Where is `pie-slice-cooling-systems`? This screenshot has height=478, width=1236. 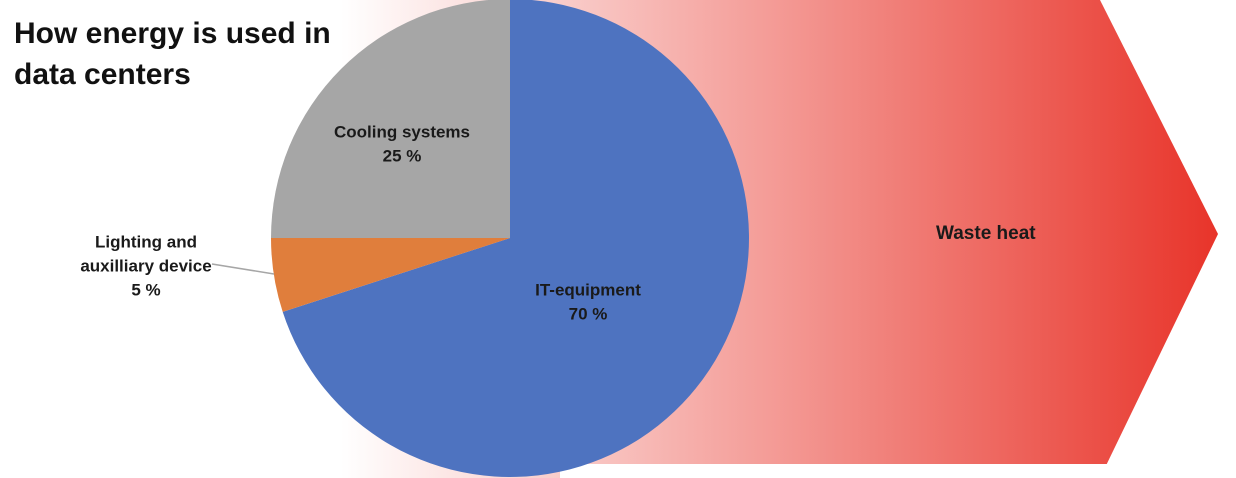
pie-slice-cooling-systems is located at coordinates (390, 119).